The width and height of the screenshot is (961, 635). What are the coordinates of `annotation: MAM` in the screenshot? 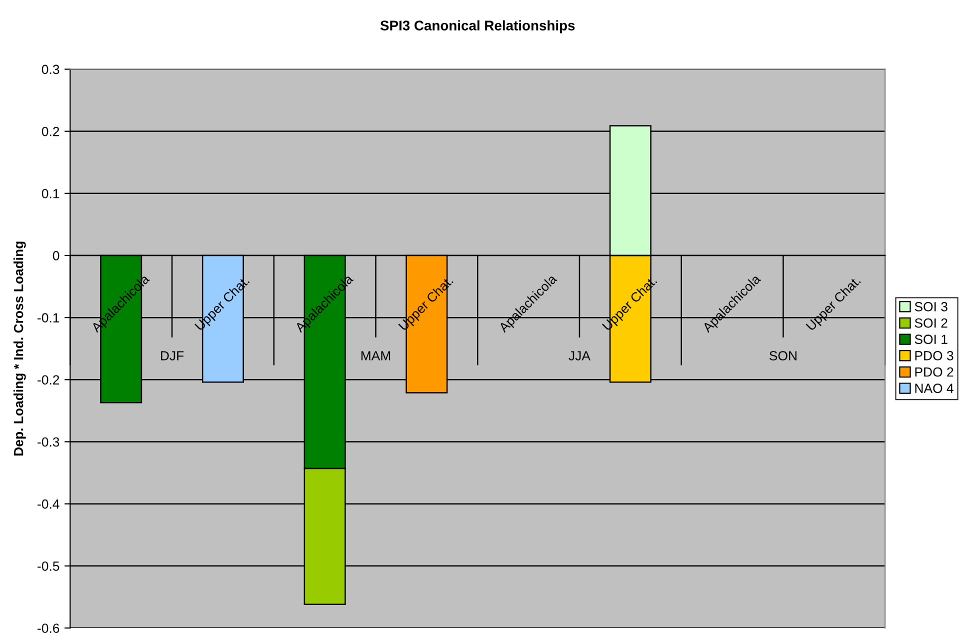 It's located at (375, 355).